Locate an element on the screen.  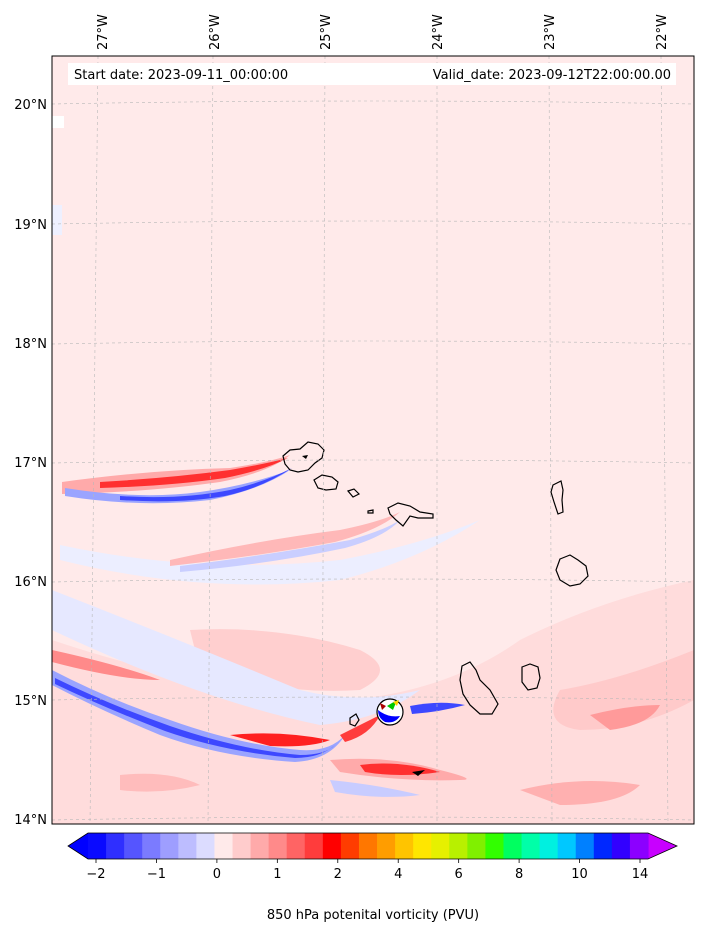
colorbar-tick-label: 14 is located at coordinates (640, 874).